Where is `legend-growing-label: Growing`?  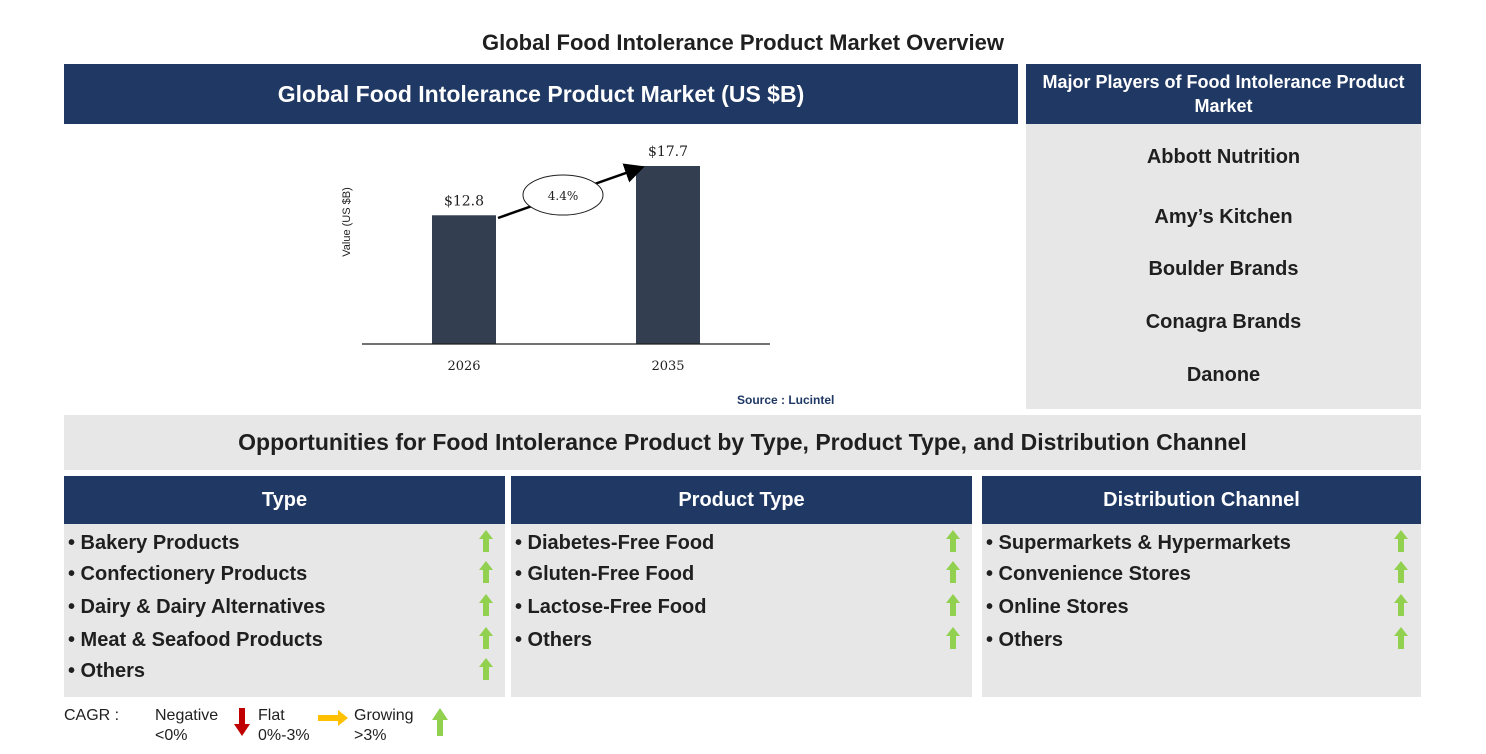 legend-growing-label: Growing is located at coordinates (384, 715).